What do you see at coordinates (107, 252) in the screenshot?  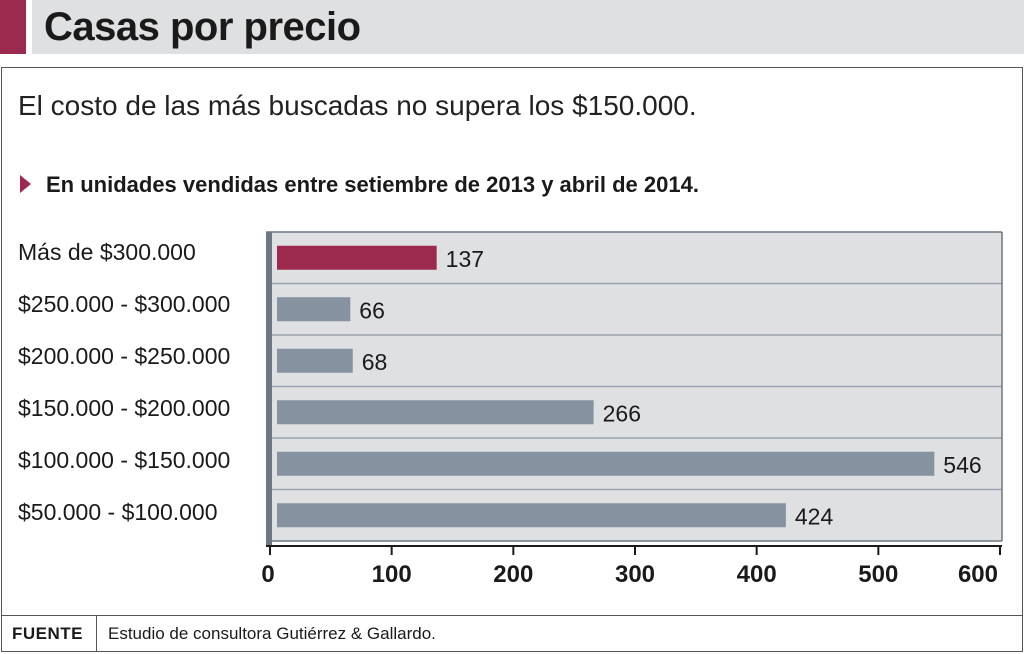 I see `category-label-0: Más de $300.000` at bounding box center [107, 252].